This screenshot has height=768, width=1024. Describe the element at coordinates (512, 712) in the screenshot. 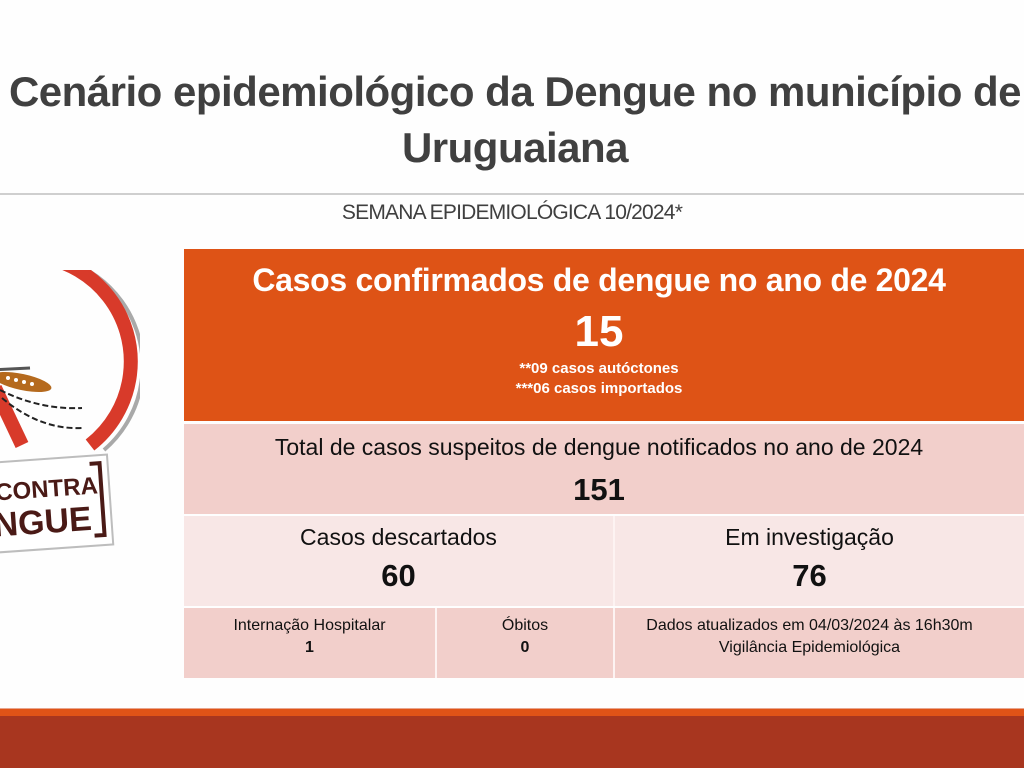

I see `footer-band-orange` at that location.